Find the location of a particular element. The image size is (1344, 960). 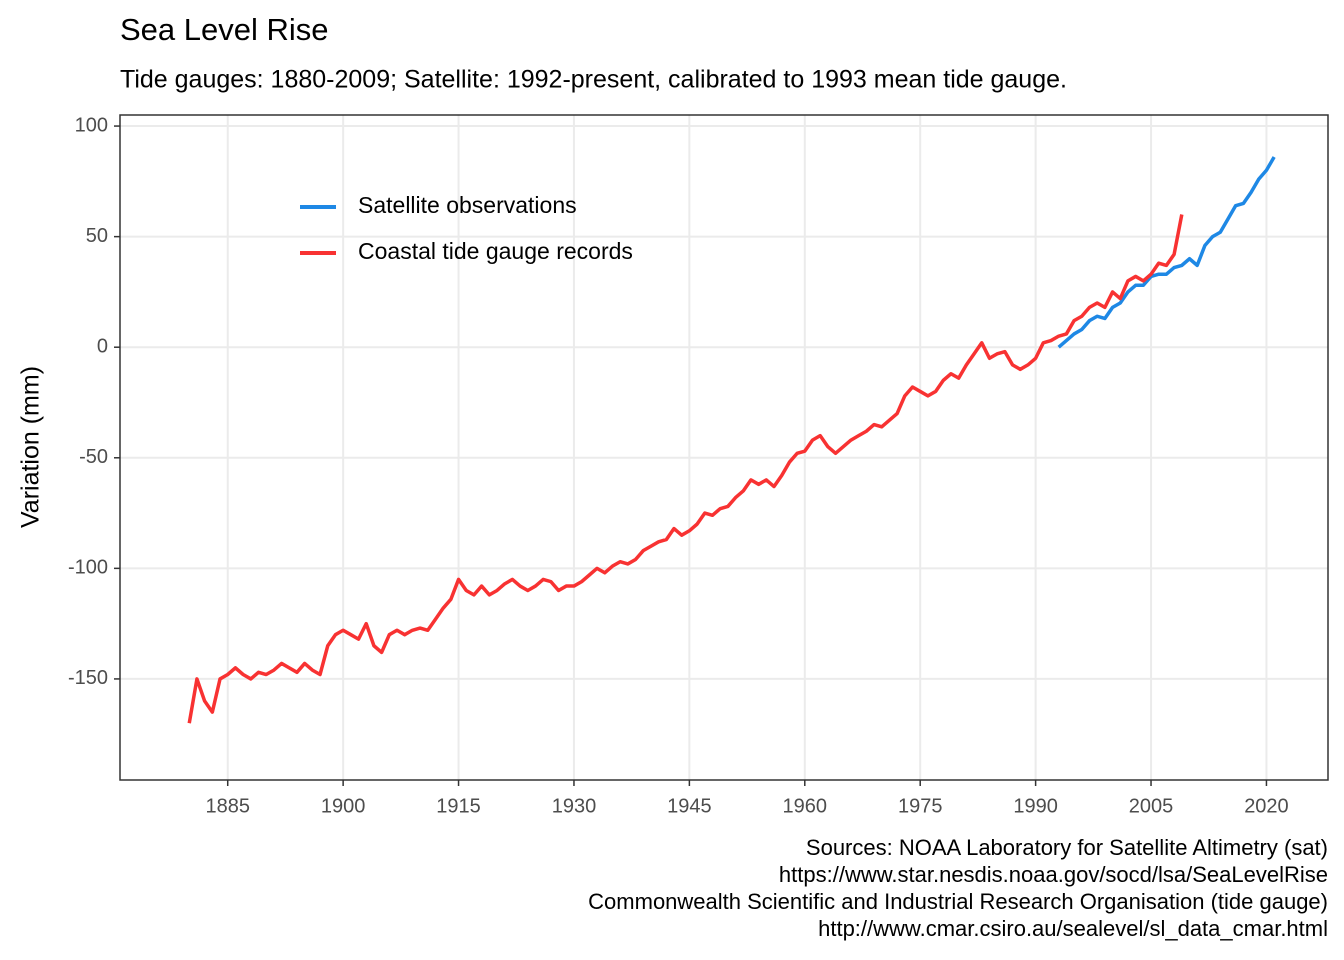

series-line is located at coordinates (1166, 252).